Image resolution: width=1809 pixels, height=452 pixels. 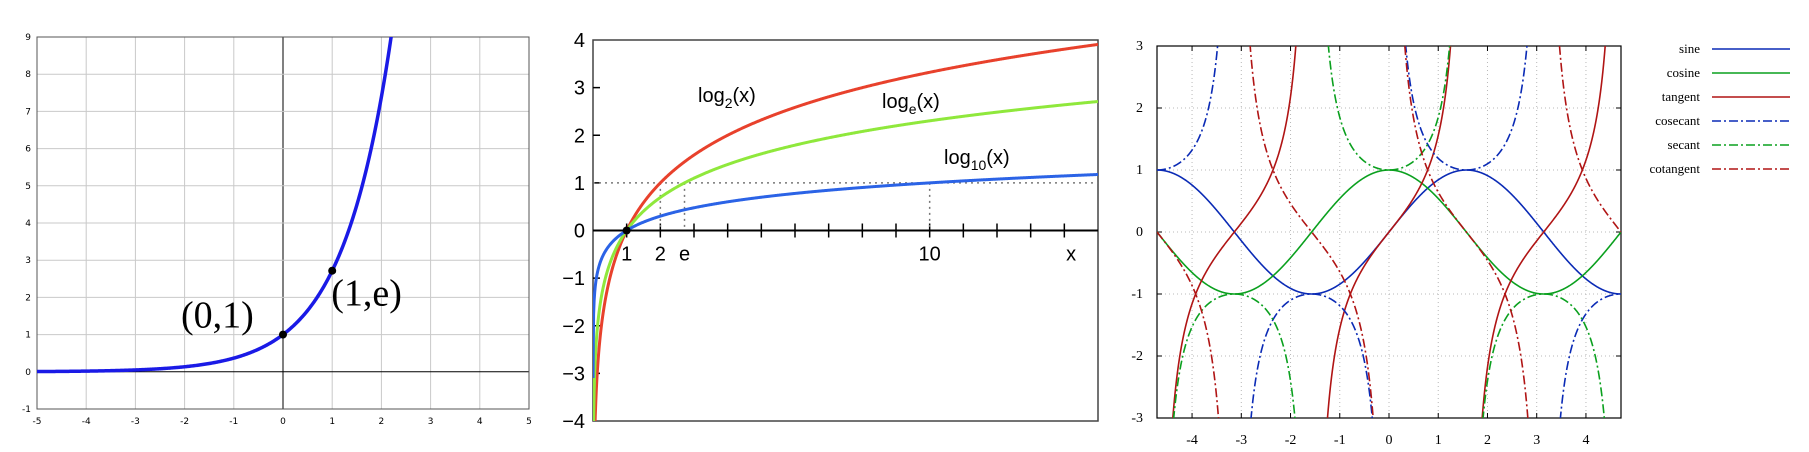 What do you see at coordinates (979, 165) in the screenshot?
I see `series-label-subscript: 10` at bounding box center [979, 165].